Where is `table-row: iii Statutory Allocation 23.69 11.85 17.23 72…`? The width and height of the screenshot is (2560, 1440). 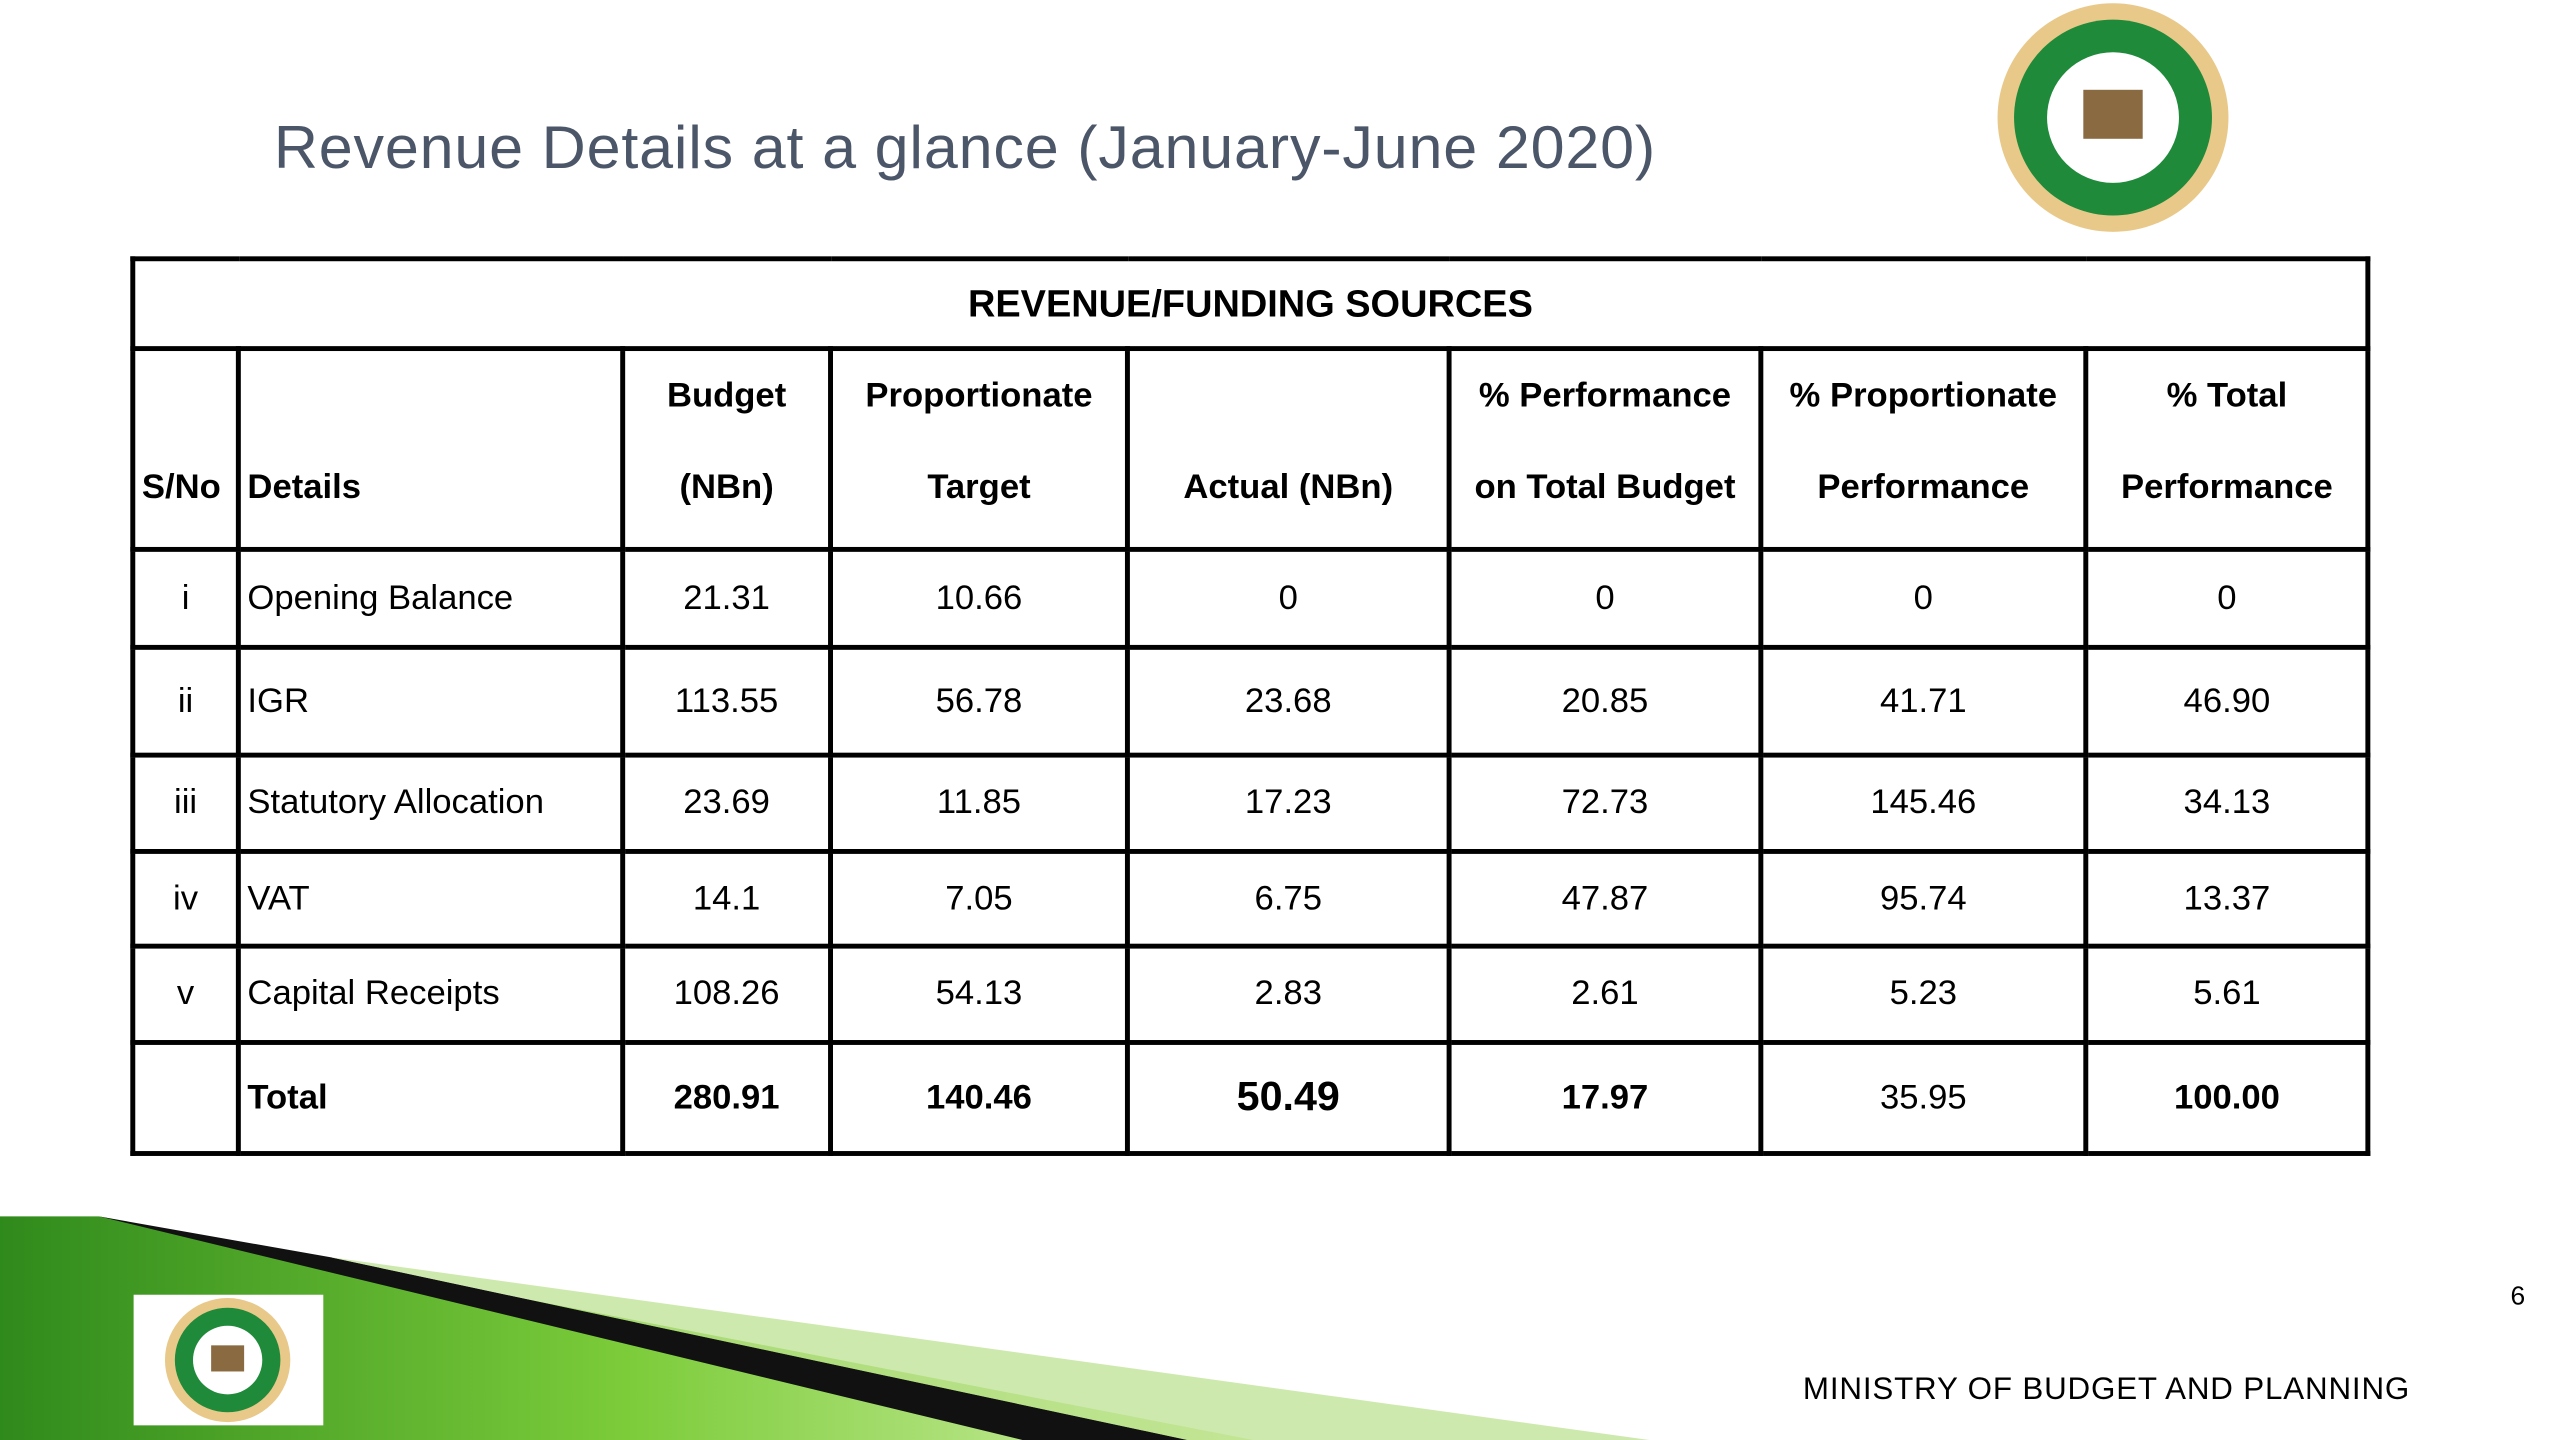
table-row: iii Statutory Allocation 23.69 11.85 17.23 72… is located at coordinates (1250, 803).